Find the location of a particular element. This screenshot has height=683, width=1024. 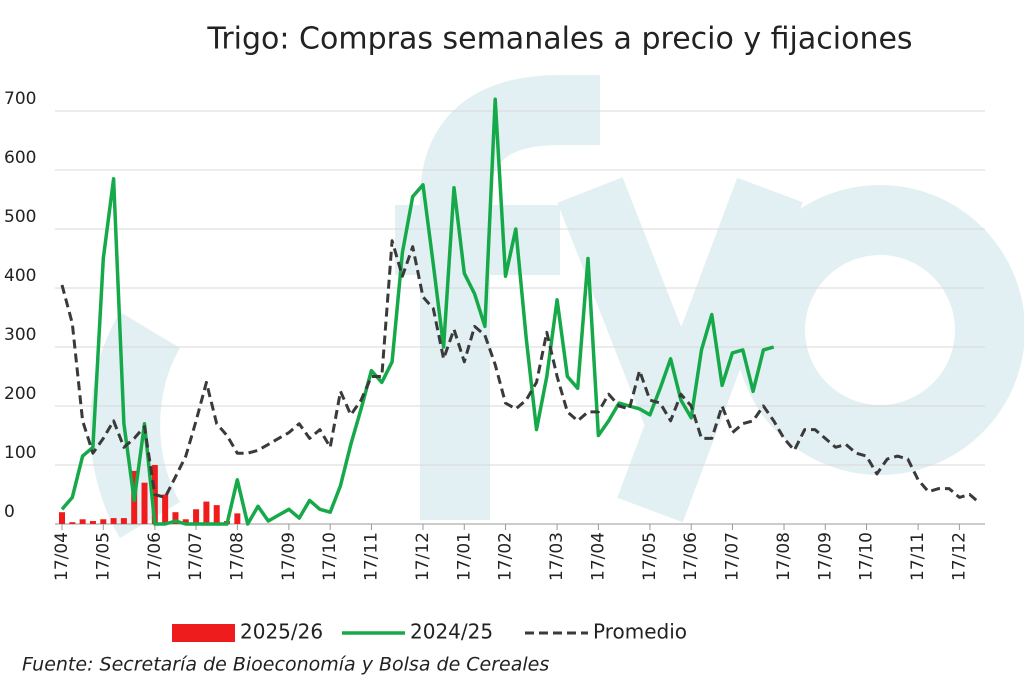

legend-label: 2025/26 is located at coordinates (281, 632).